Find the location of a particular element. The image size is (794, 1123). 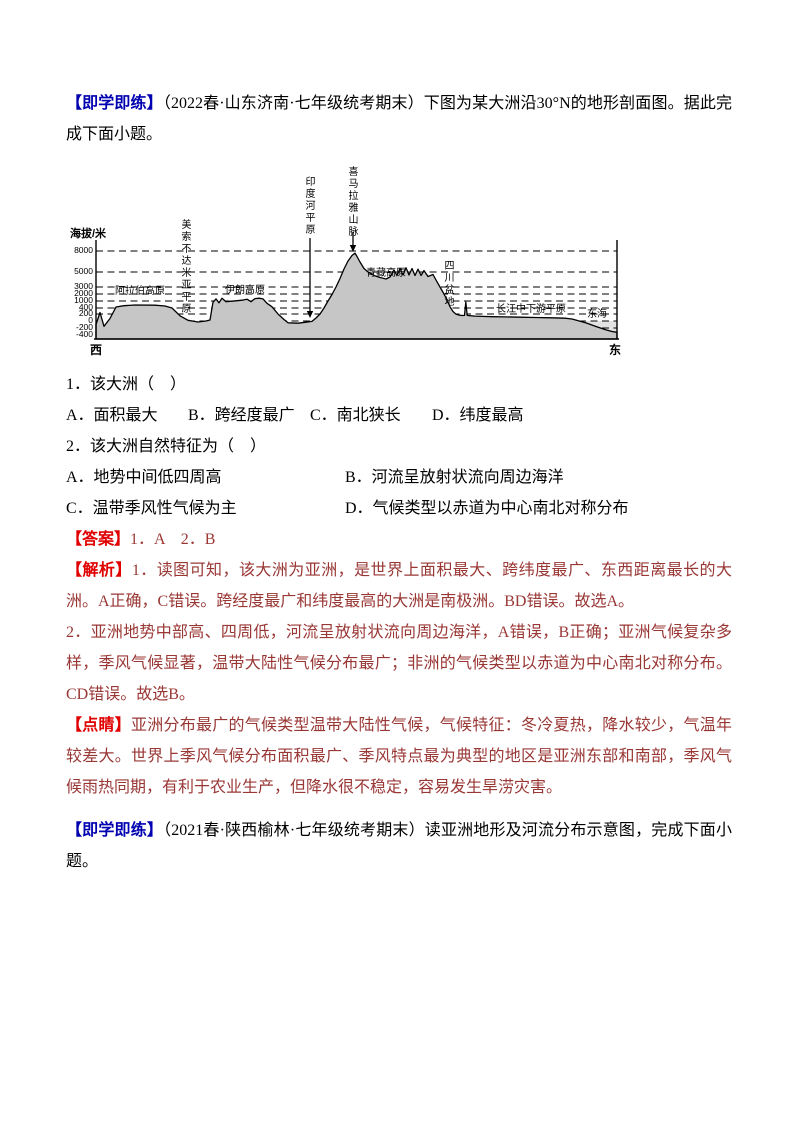

answer-line: 【答案】1．A 2．B is located at coordinates (399, 539).